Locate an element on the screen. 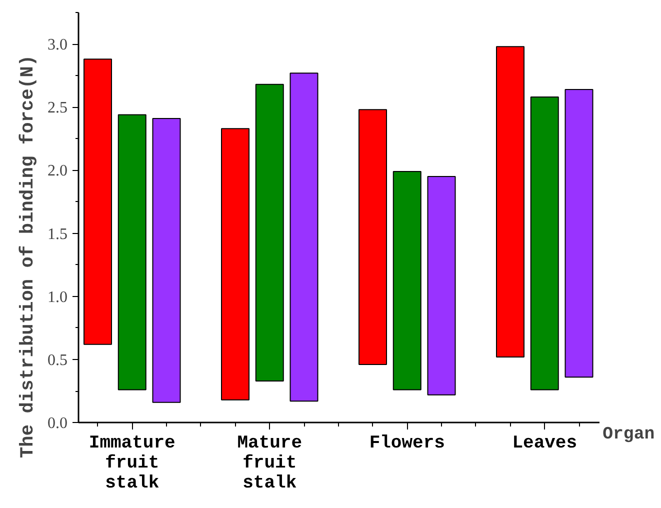 The width and height of the screenshot is (661, 508). y-tick-label: 2.5 is located at coordinates (58, 108).